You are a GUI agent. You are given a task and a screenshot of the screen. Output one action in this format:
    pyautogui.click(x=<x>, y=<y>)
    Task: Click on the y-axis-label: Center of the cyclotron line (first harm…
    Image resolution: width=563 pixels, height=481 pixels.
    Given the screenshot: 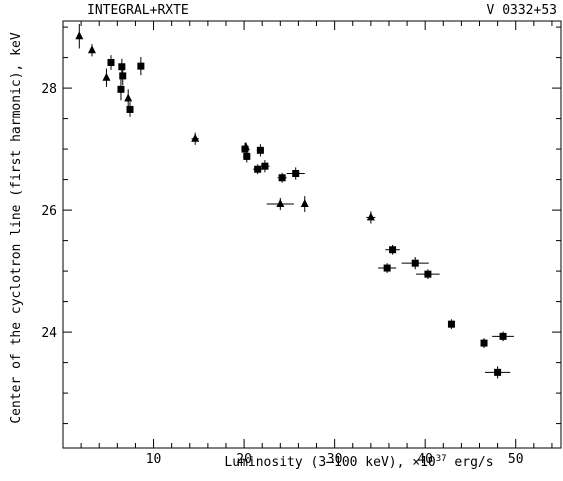 What is the action you would take?
    pyautogui.click(x=16, y=228)
    